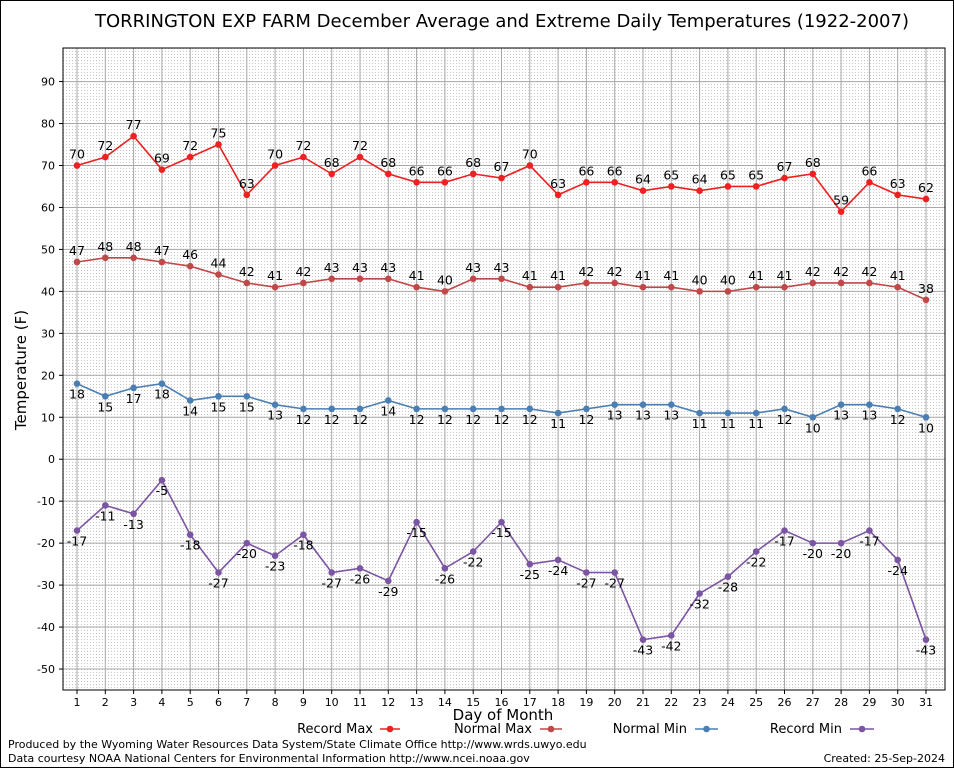  What do you see at coordinates (388, 162) in the screenshot?
I see `record-max-data-label: 68` at bounding box center [388, 162].